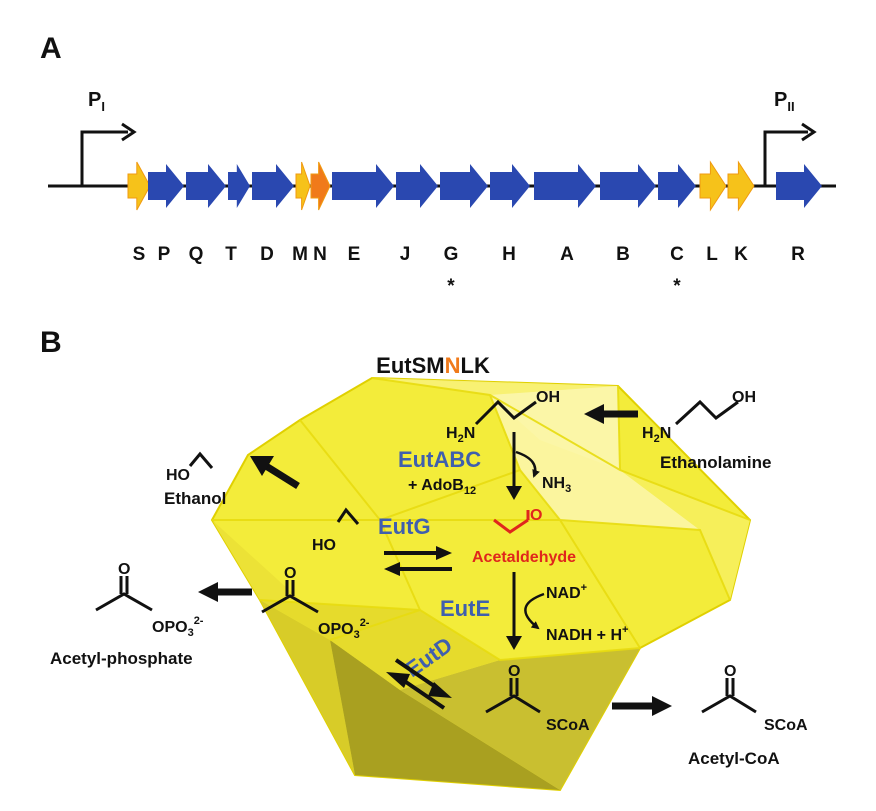 This screenshot has width=876, height=811. What do you see at coordinates (784, 101) in the screenshot?
I see `promoter-p2-label: PII` at bounding box center [784, 101].